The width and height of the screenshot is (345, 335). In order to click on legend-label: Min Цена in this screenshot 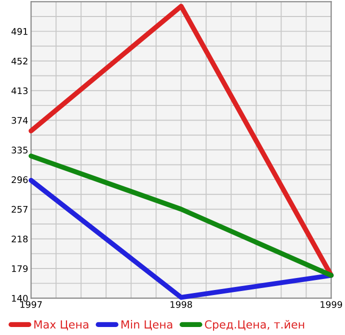, I will do `click(147, 325)`.